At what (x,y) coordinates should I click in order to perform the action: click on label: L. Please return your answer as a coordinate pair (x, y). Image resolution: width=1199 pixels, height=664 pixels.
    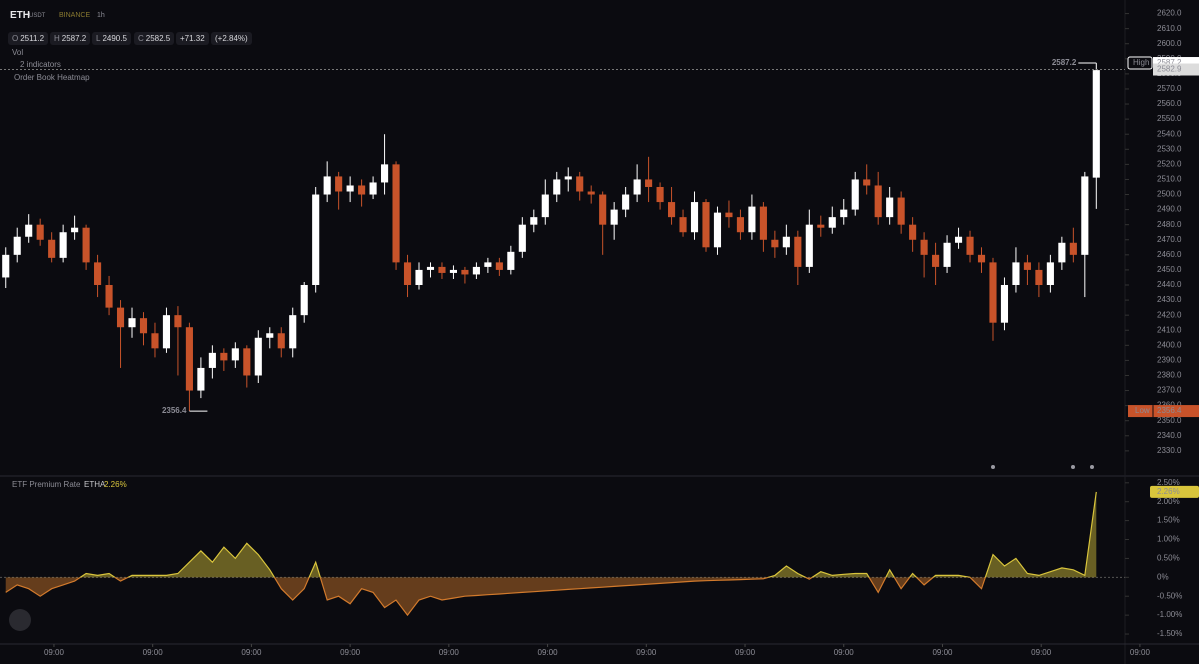
    Looking at the image, I should click on (98, 38).